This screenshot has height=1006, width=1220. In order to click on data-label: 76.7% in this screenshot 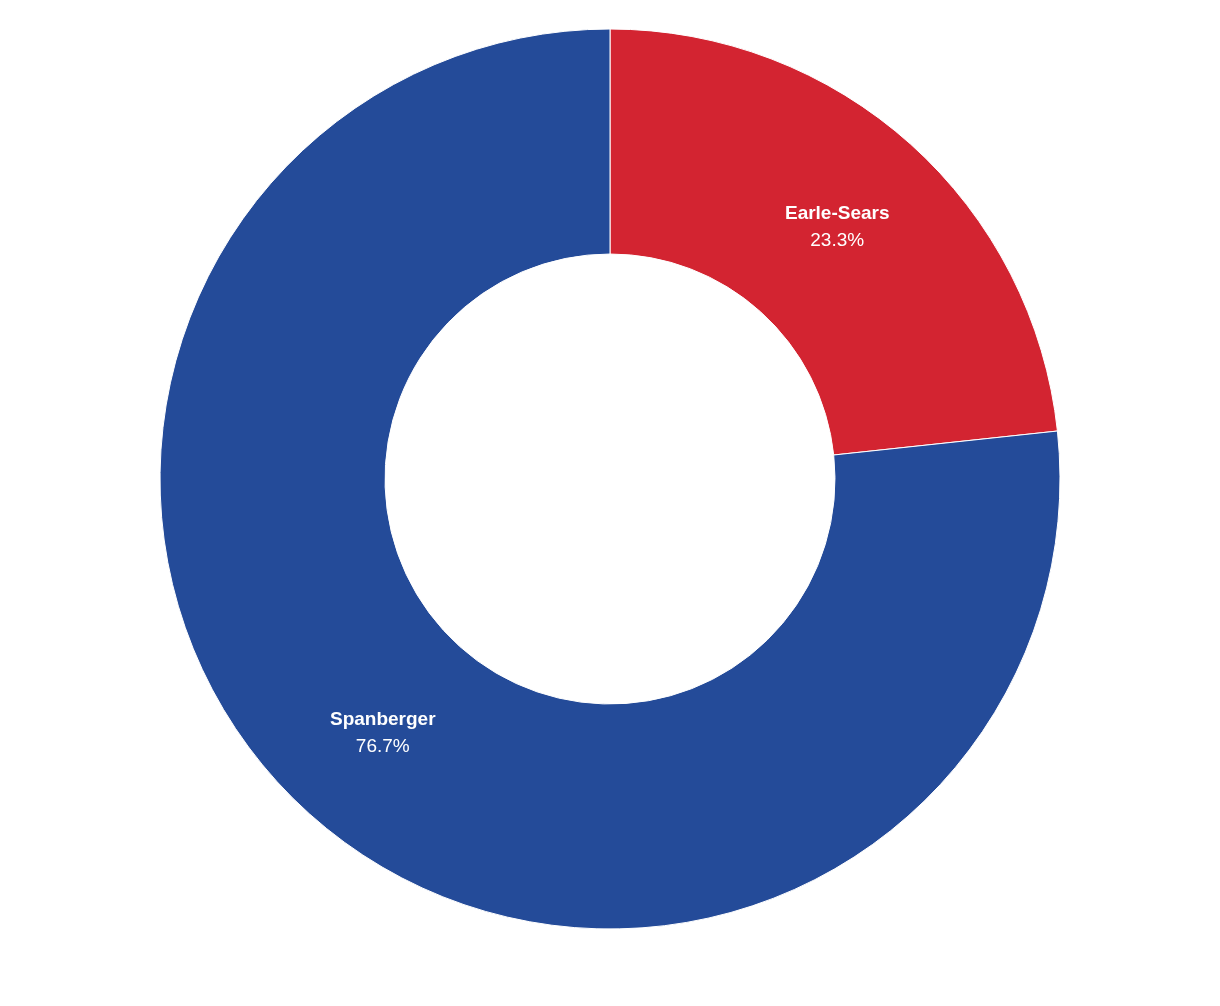, I will do `click(382, 745)`.